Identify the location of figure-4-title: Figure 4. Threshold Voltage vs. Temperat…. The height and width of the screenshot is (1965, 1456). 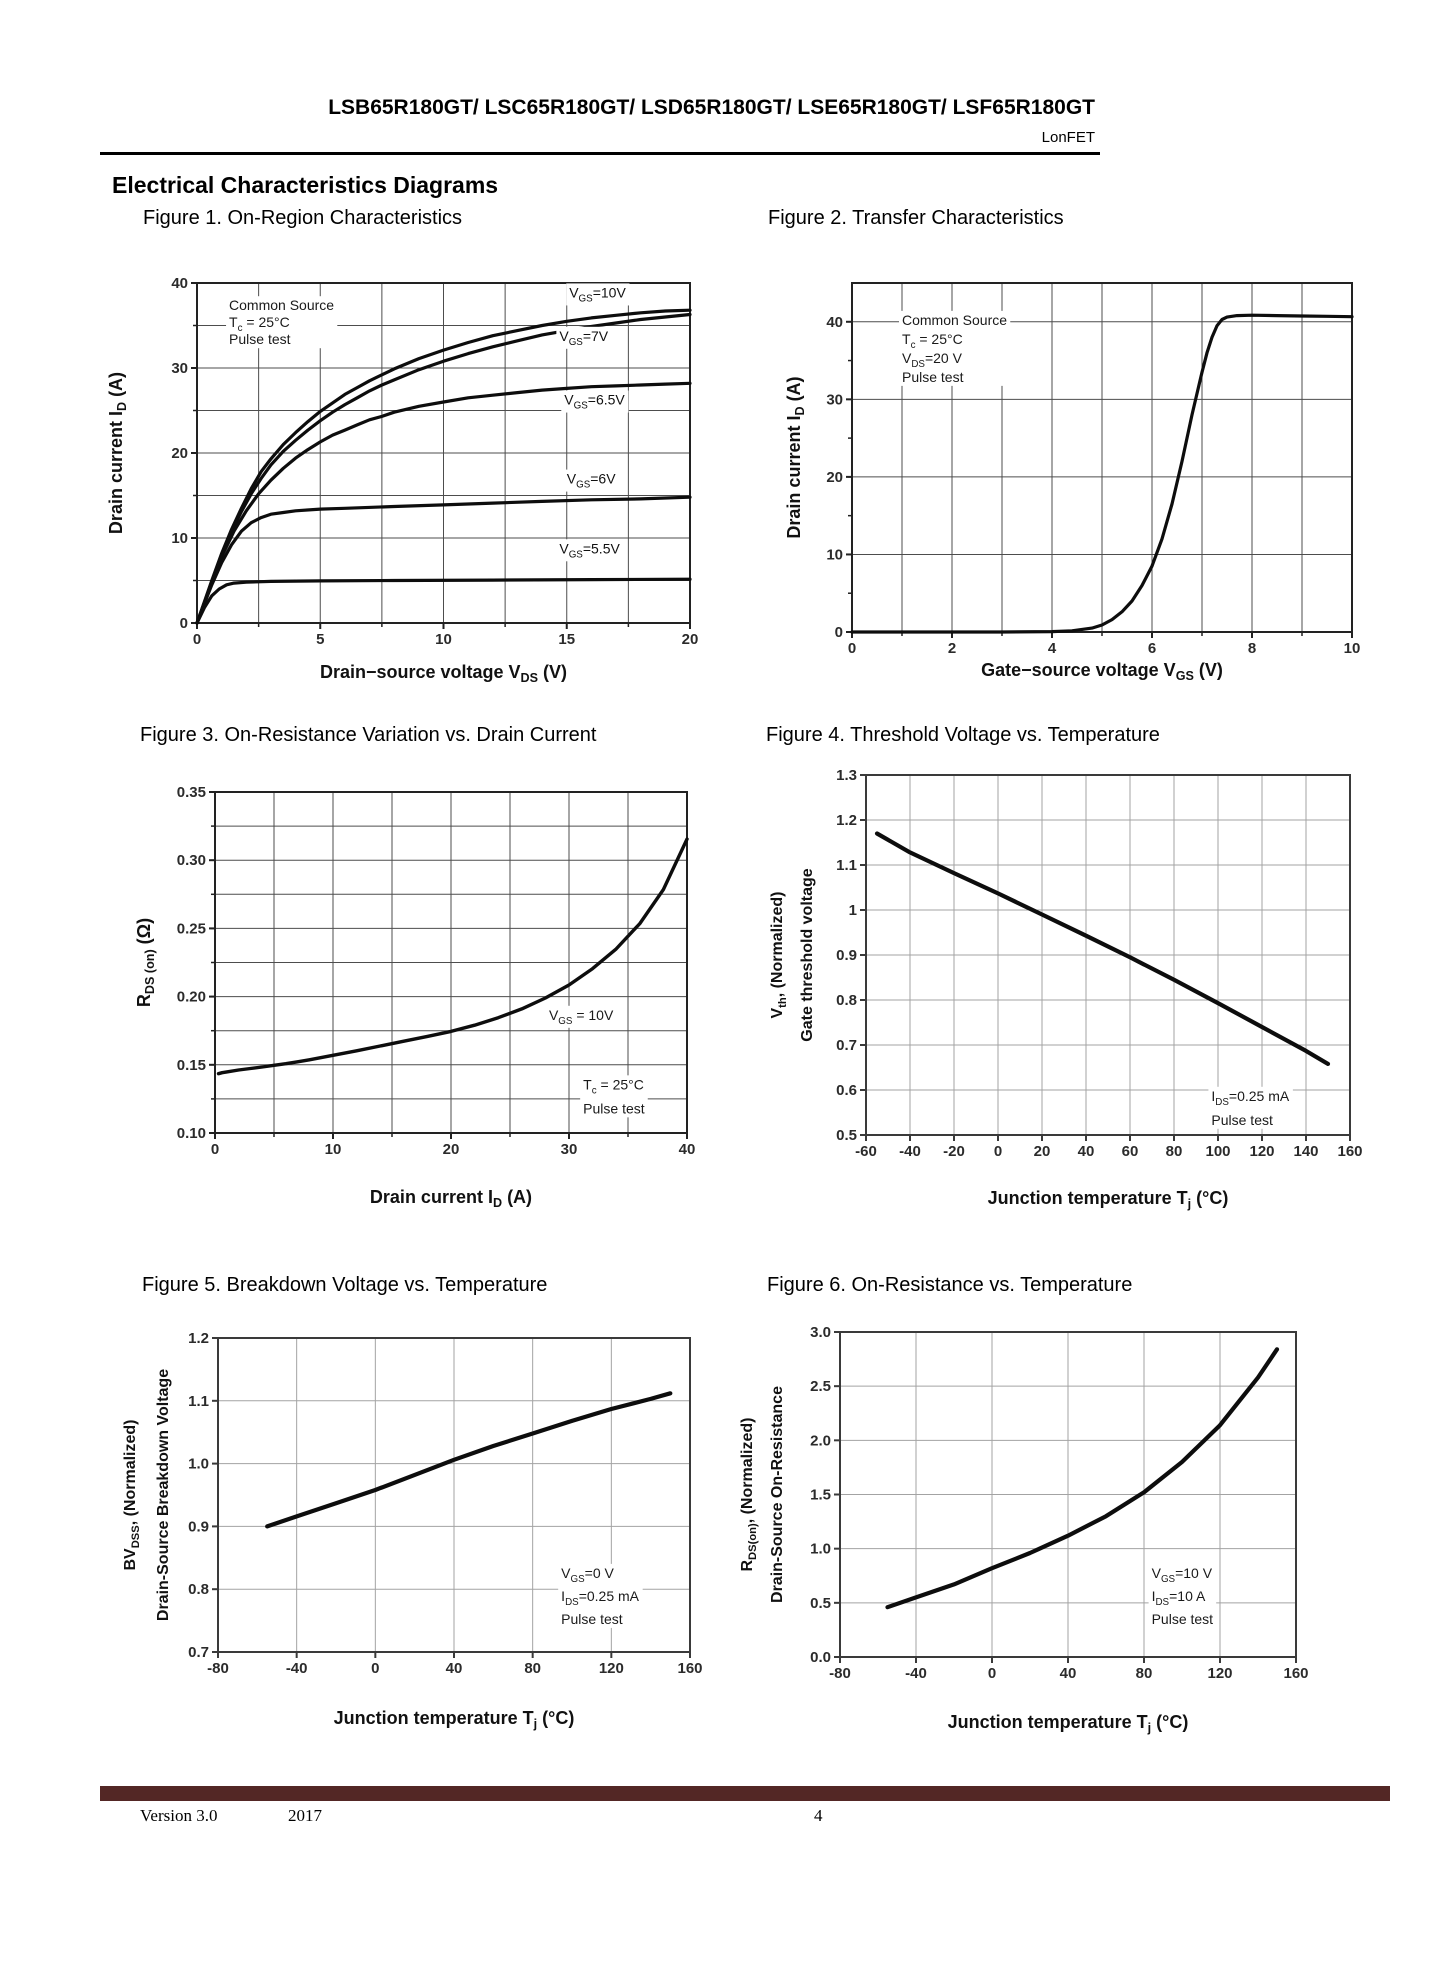
(963, 735).